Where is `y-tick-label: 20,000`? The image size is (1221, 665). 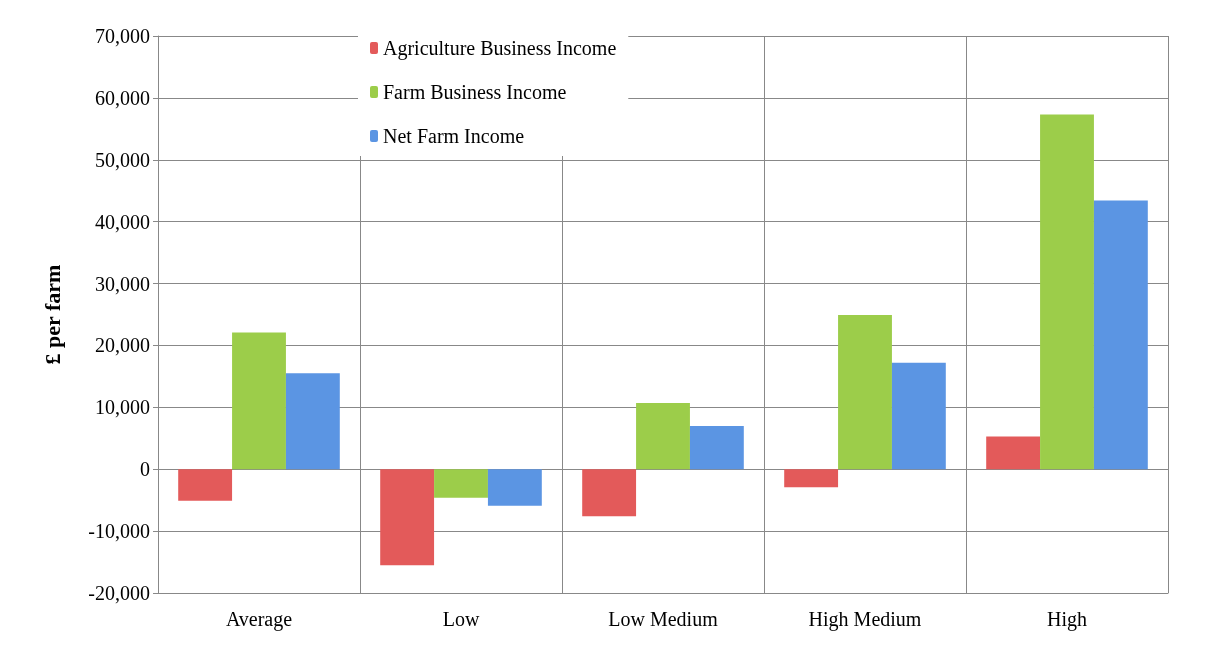
y-tick-label: 20,000 is located at coordinates (122, 345).